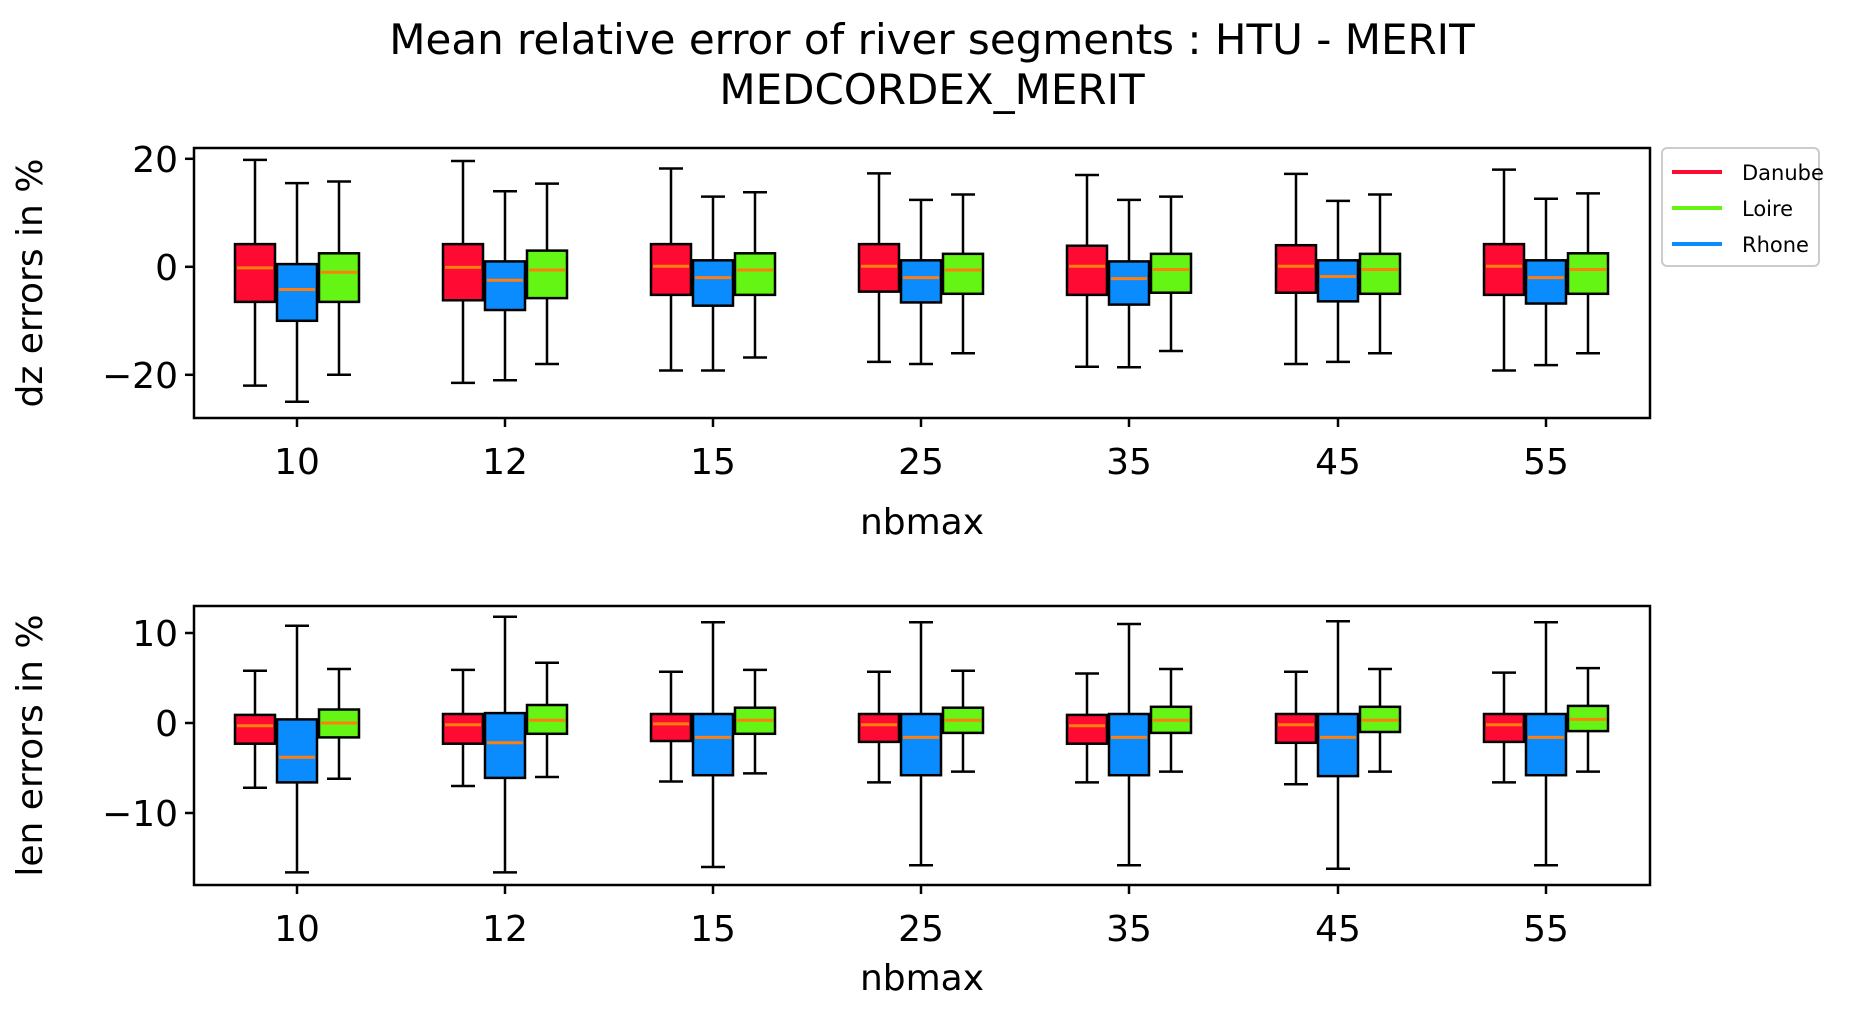 Image resolution: width=1865 pixels, height=1018 pixels. I want to click on y-tick-label: 20, so click(155, 160).